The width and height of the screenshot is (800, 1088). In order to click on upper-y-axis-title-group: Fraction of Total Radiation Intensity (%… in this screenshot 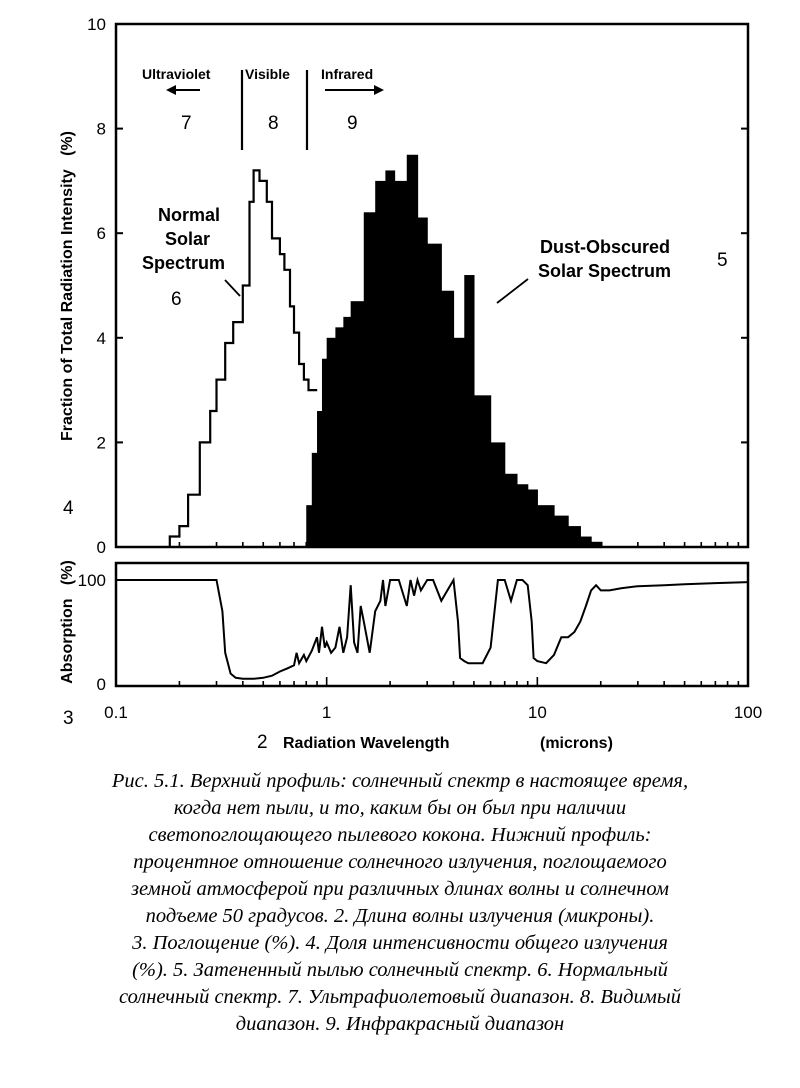, I will do `click(67, 286)`.